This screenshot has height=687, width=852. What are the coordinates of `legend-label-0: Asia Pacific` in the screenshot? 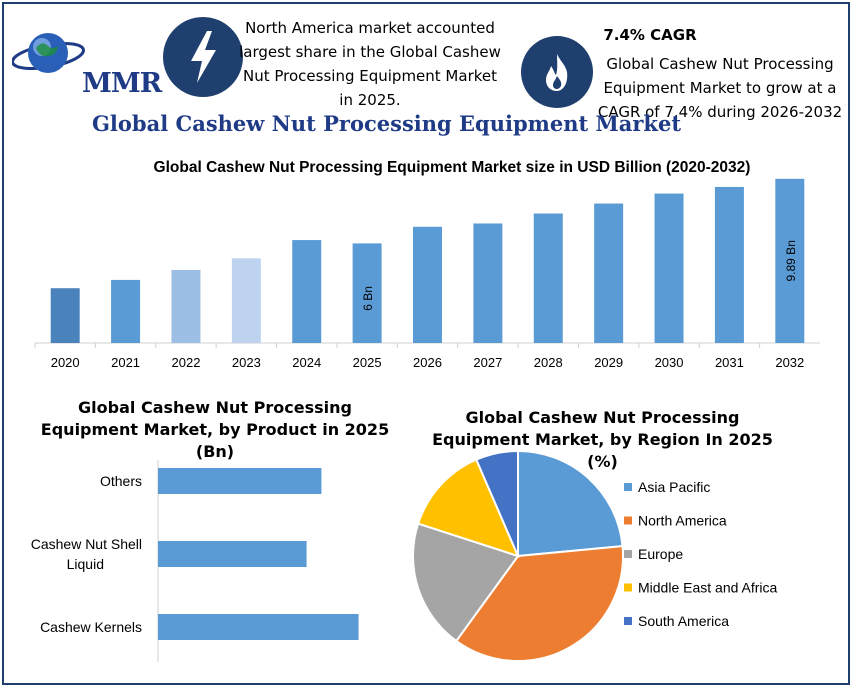 It's located at (674, 487).